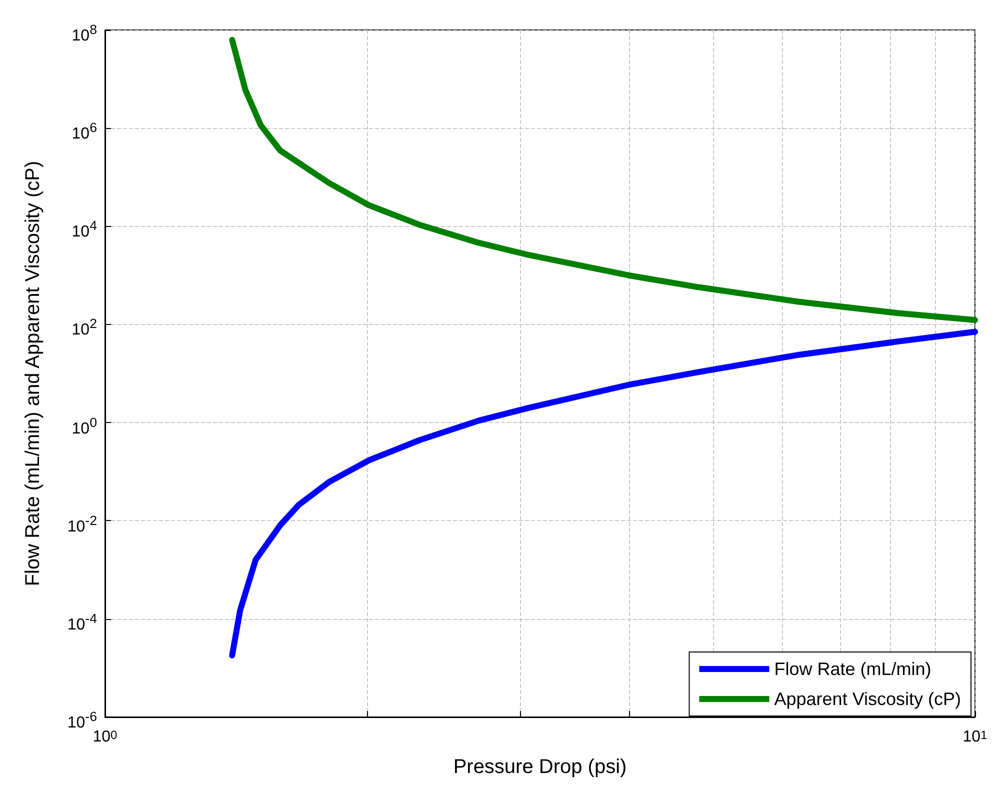 The image size is (999, 804). I want to click on y-axis-title: Flow Rate (mL/min) and Apparent Viscosity (cP), so click(33, 373).